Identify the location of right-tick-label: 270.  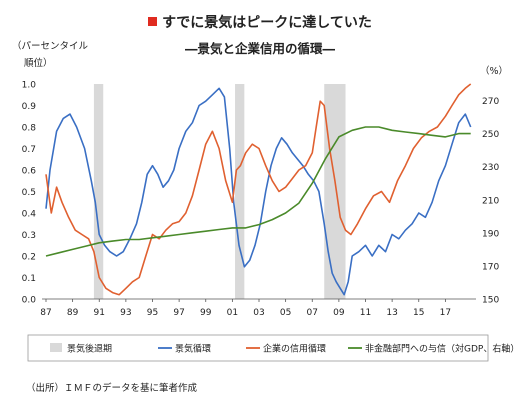
(490, 102).